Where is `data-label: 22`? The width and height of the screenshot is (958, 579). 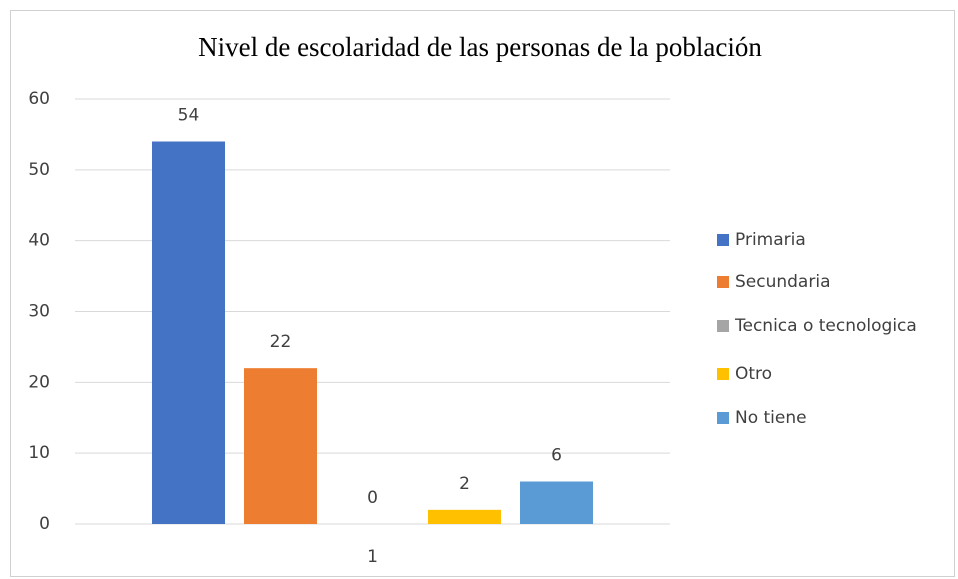 data-label: 22 is located at coordinates (281, 342).